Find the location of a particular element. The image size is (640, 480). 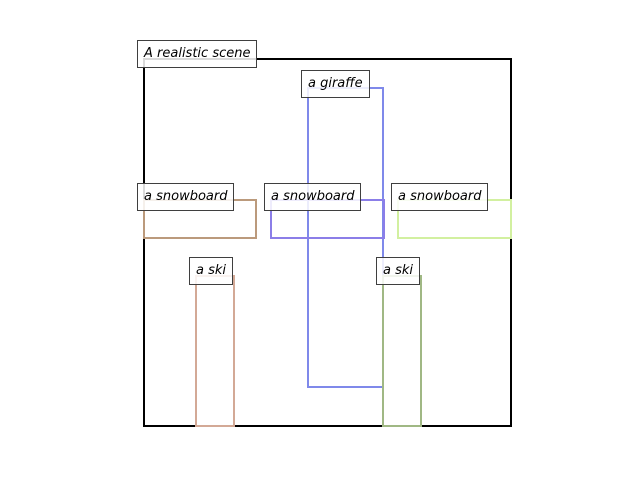

scene-caption-label: A realistic scene is located at coordinates (197, 54).